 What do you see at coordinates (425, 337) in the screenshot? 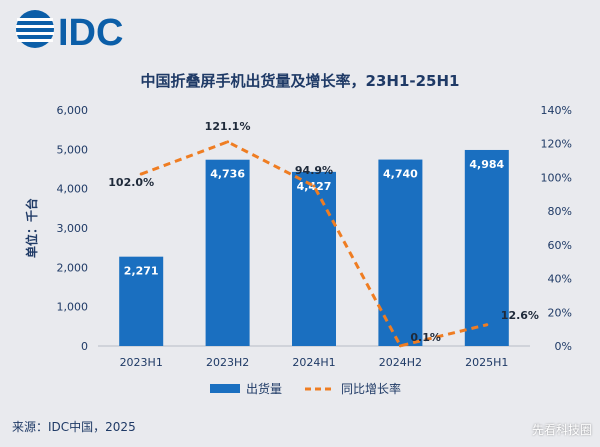
I see `line-value-label: 0.1%` at bounding box center [425, 337].